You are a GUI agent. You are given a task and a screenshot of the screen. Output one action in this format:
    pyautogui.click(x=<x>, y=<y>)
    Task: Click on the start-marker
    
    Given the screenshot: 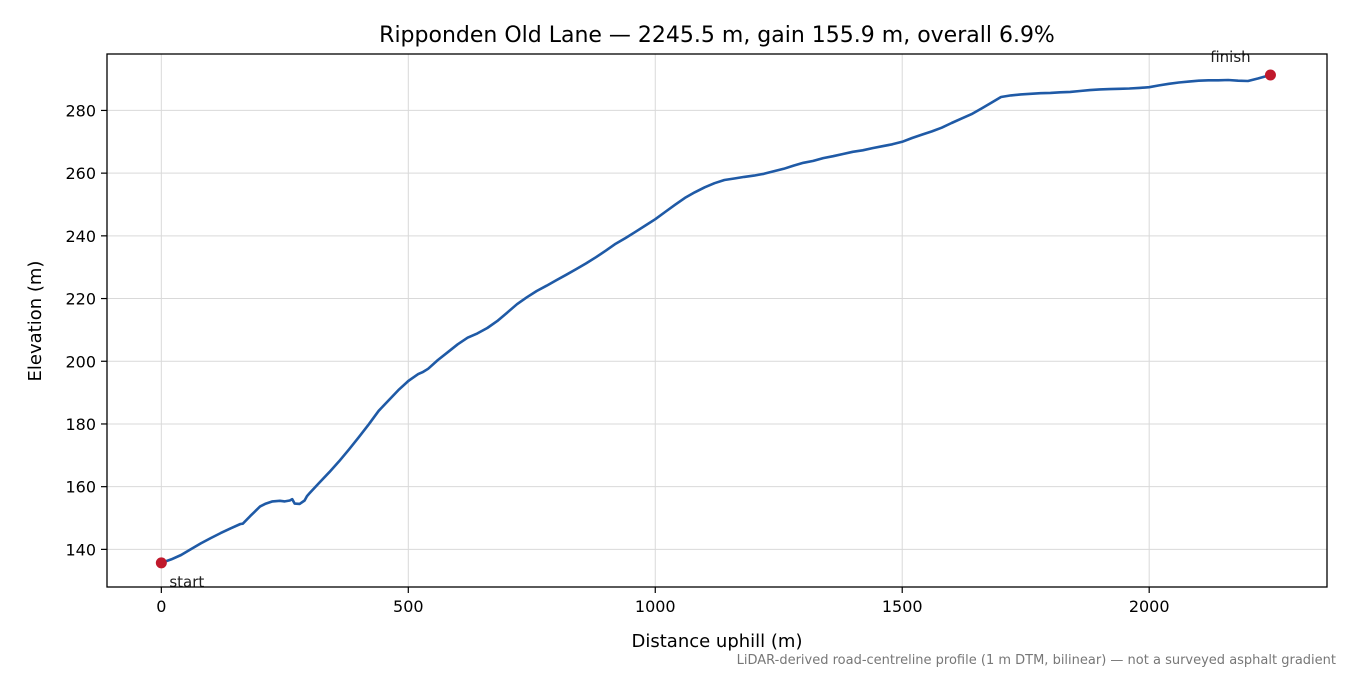 What is the action you would take?
    pyautogui.click(x=161, y=563)
    